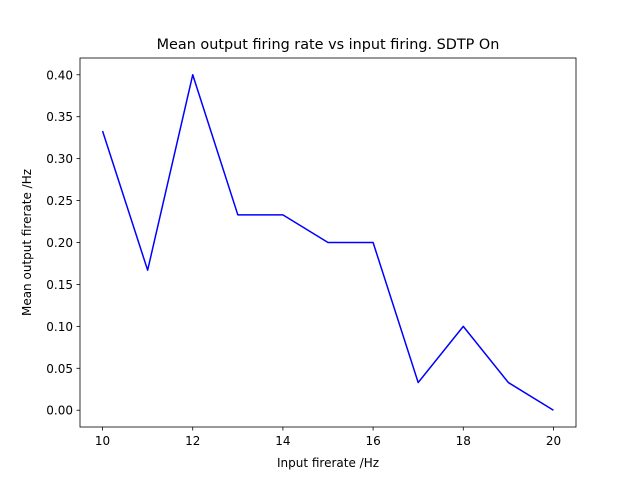 This screenshot has width=640, height=480. What do you see at coordinates (59, 117) in the screenshot?
I see `y-tick-label: 0.35` at bounding box center [59, 117].